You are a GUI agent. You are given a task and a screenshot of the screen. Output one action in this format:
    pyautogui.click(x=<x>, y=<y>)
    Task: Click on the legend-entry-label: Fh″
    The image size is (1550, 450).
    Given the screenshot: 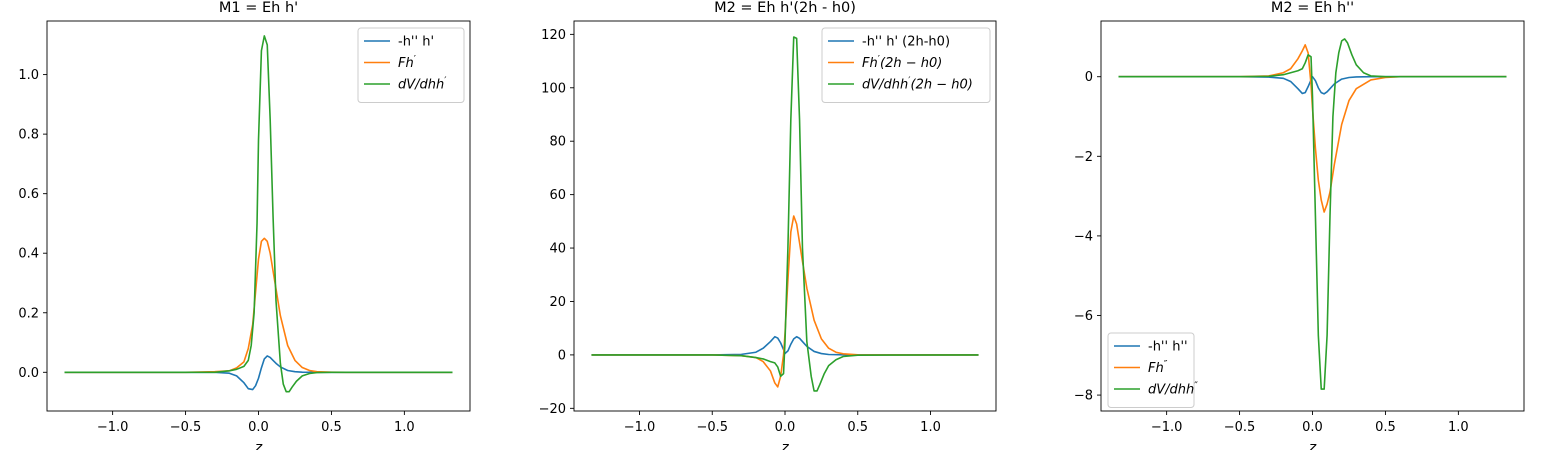 What is the action you would take?
    pyautogui.click(x=1158, y=367)
    